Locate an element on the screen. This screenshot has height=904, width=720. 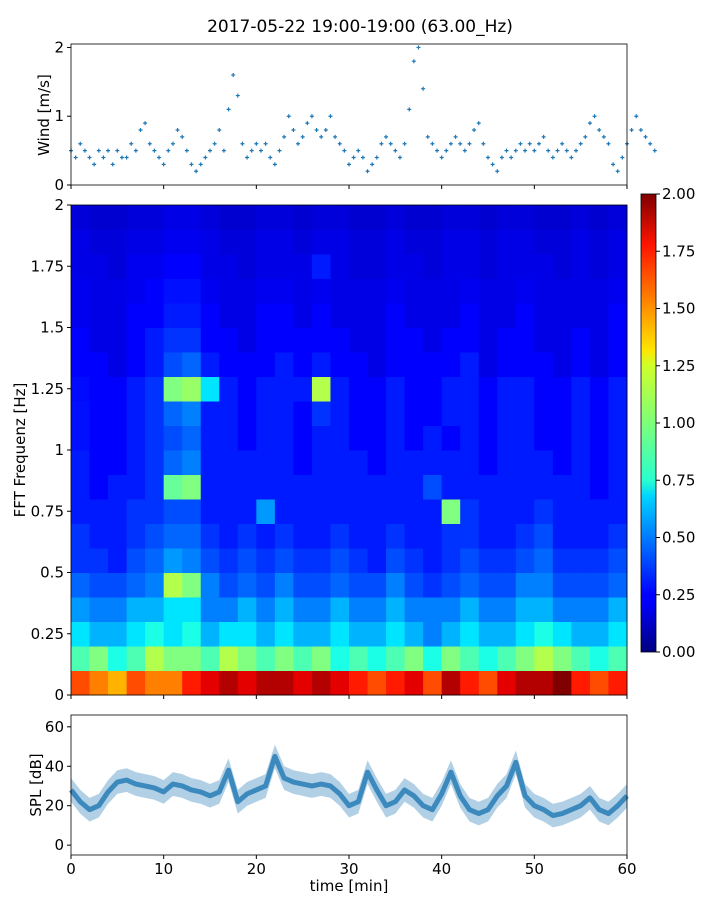
colorbar-tick-label: 2.00 is located at coordinates (678, 194).